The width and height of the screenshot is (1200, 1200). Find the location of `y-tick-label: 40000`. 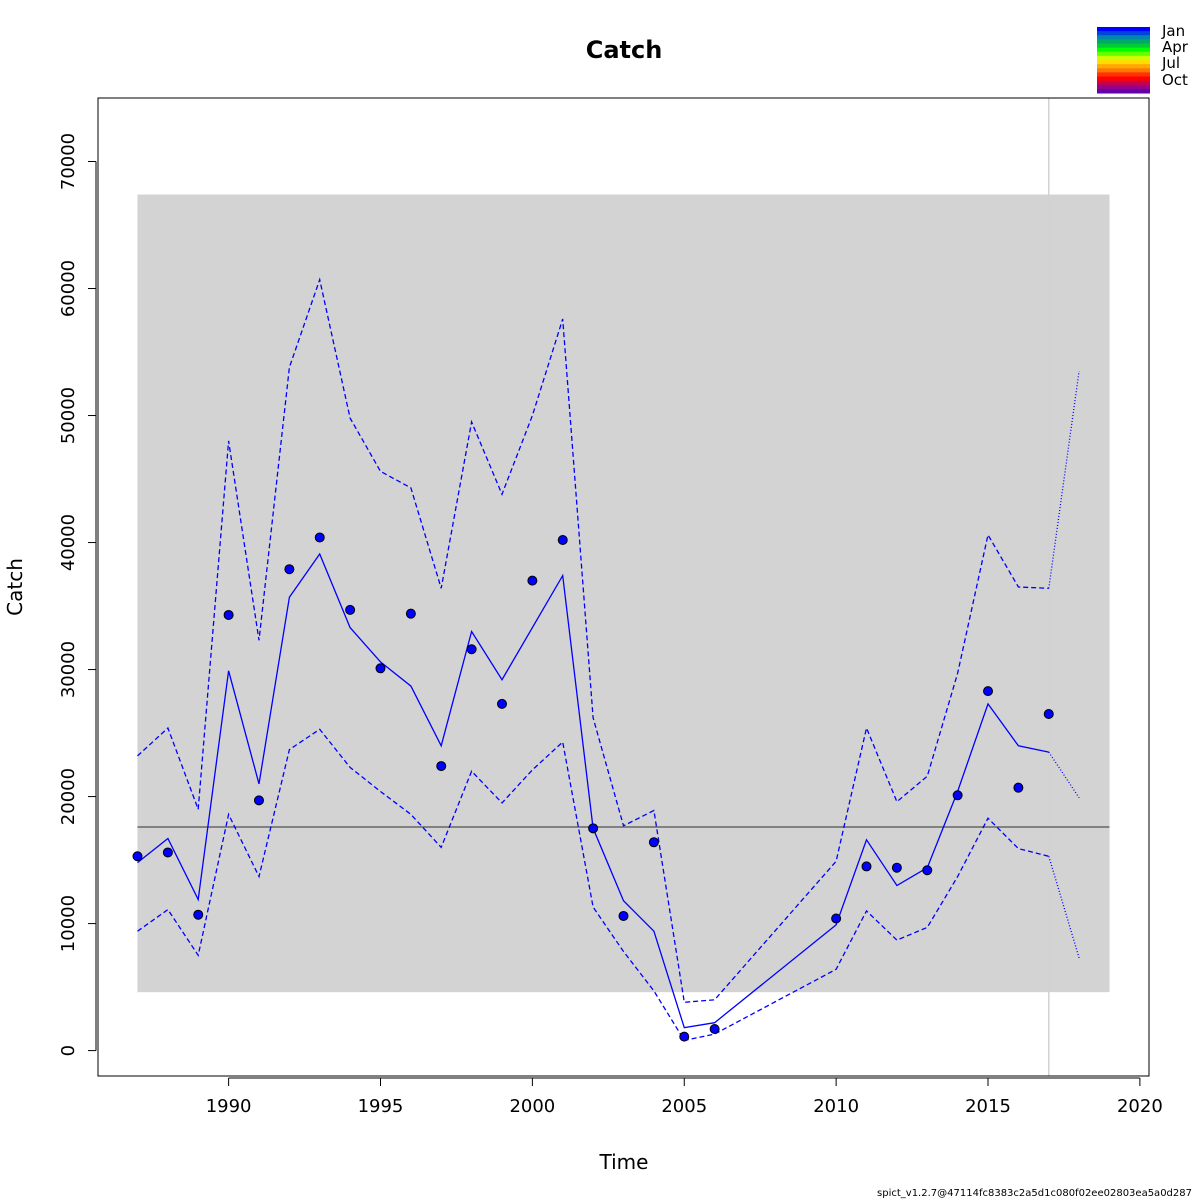

y-tick-label: 40000 is located at coordinates (68, 542).